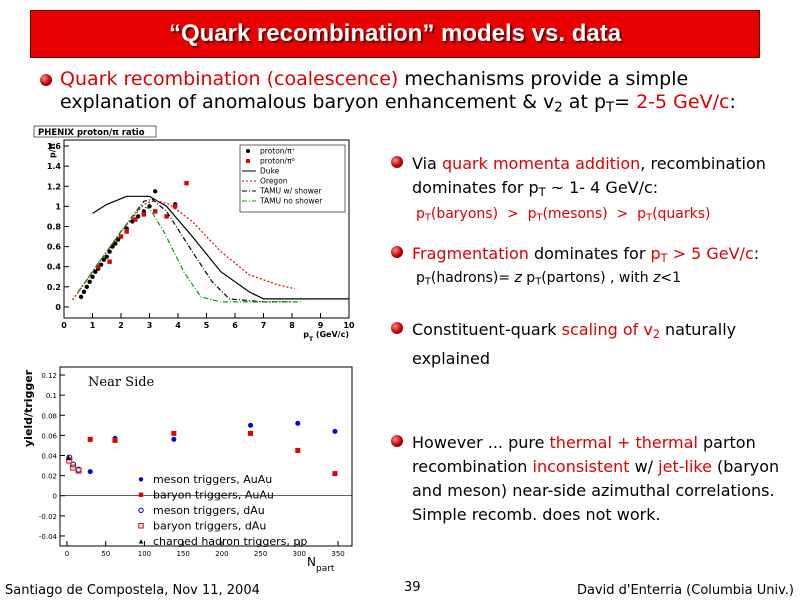 The image size is (800, 600). What do you see at coordinates (685, 466) in the screenshot?
I see `text-run: jet-like` at bounding box center [685, 466].